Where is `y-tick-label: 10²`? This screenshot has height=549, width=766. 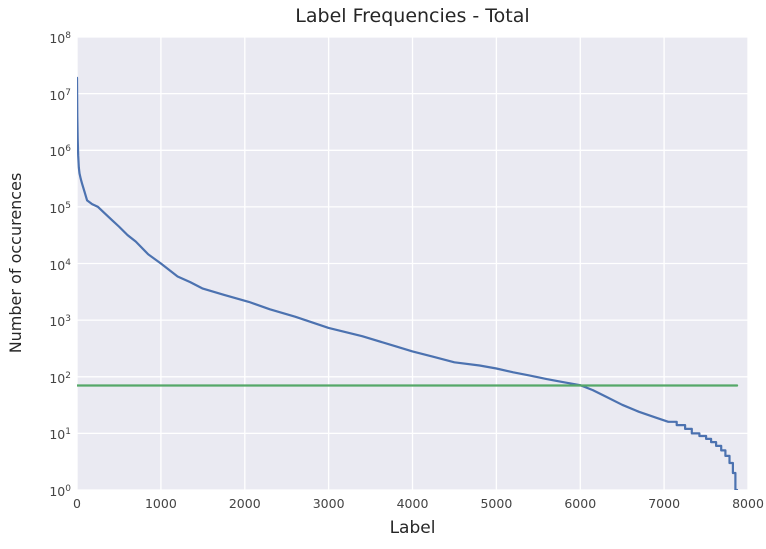 y-tick-label: 10² is located at coordinates (60, 378).